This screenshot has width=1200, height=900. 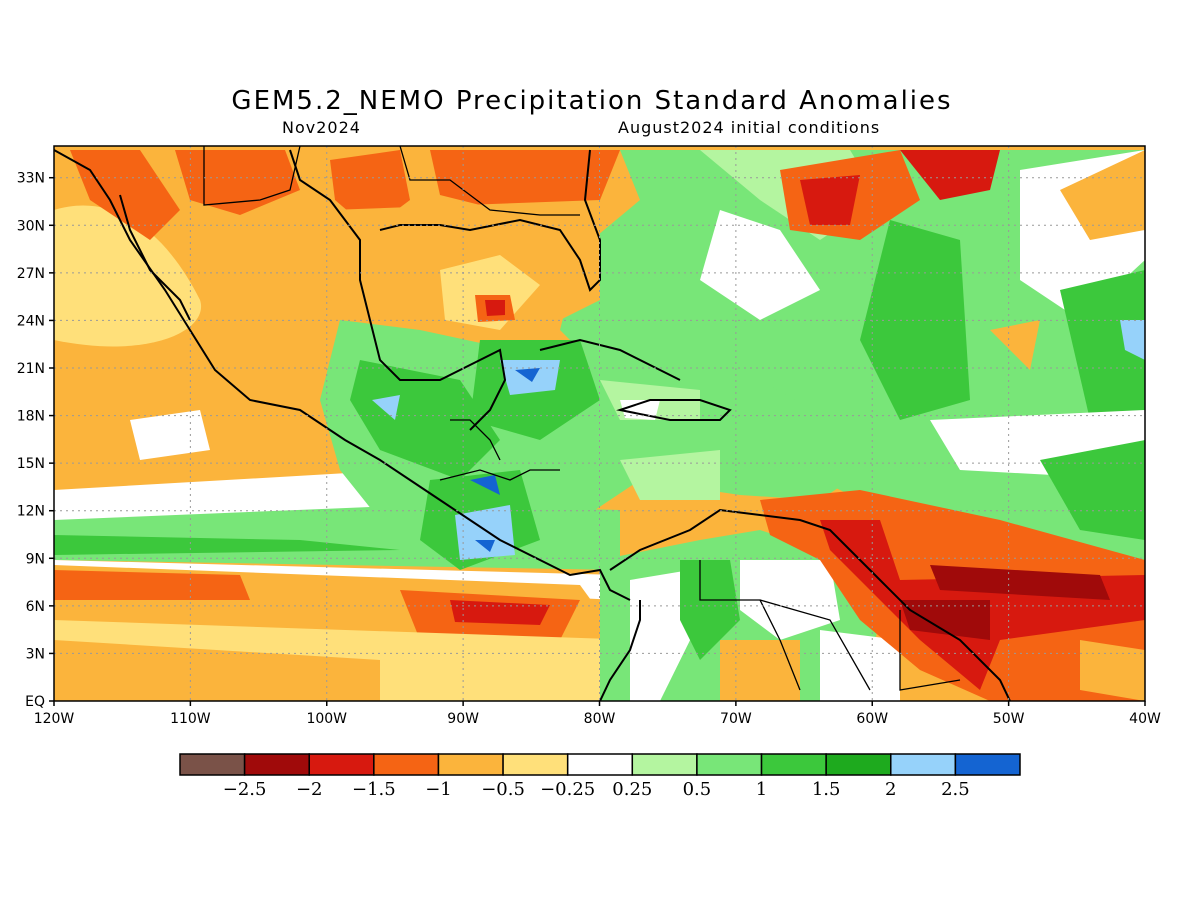 What do you see at coordinates (35, 440) in the screenshot?
I see `y-axis: EQ 3N 6N 9N 12N 15N 18N 21N 24N 27N 30N 33N` at bounding box center [35, 440].